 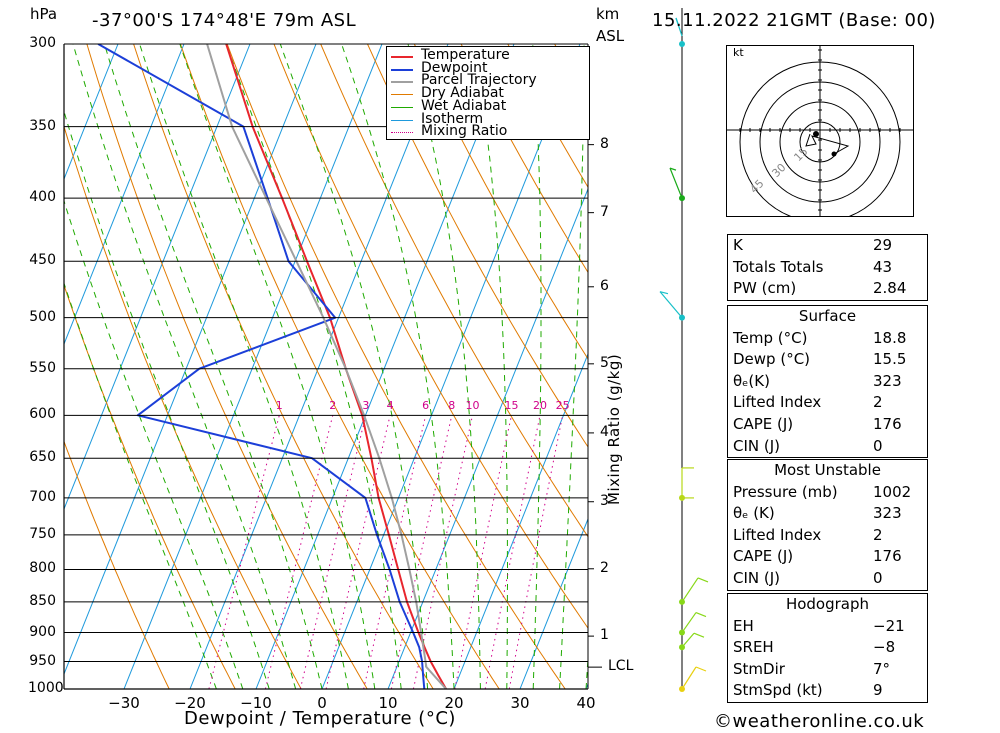 What do you see at coordinates (608, 14) in the screenshot?
I see `height-unit-label: km` at bounding box center [608, 14].